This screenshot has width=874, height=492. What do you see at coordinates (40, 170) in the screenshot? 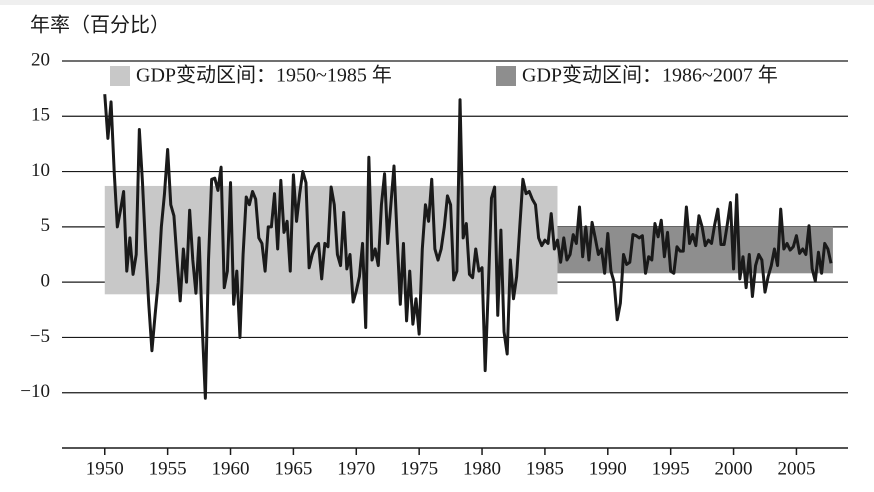
I see `y-tick-label: 10` at bounding box center [40, 170].